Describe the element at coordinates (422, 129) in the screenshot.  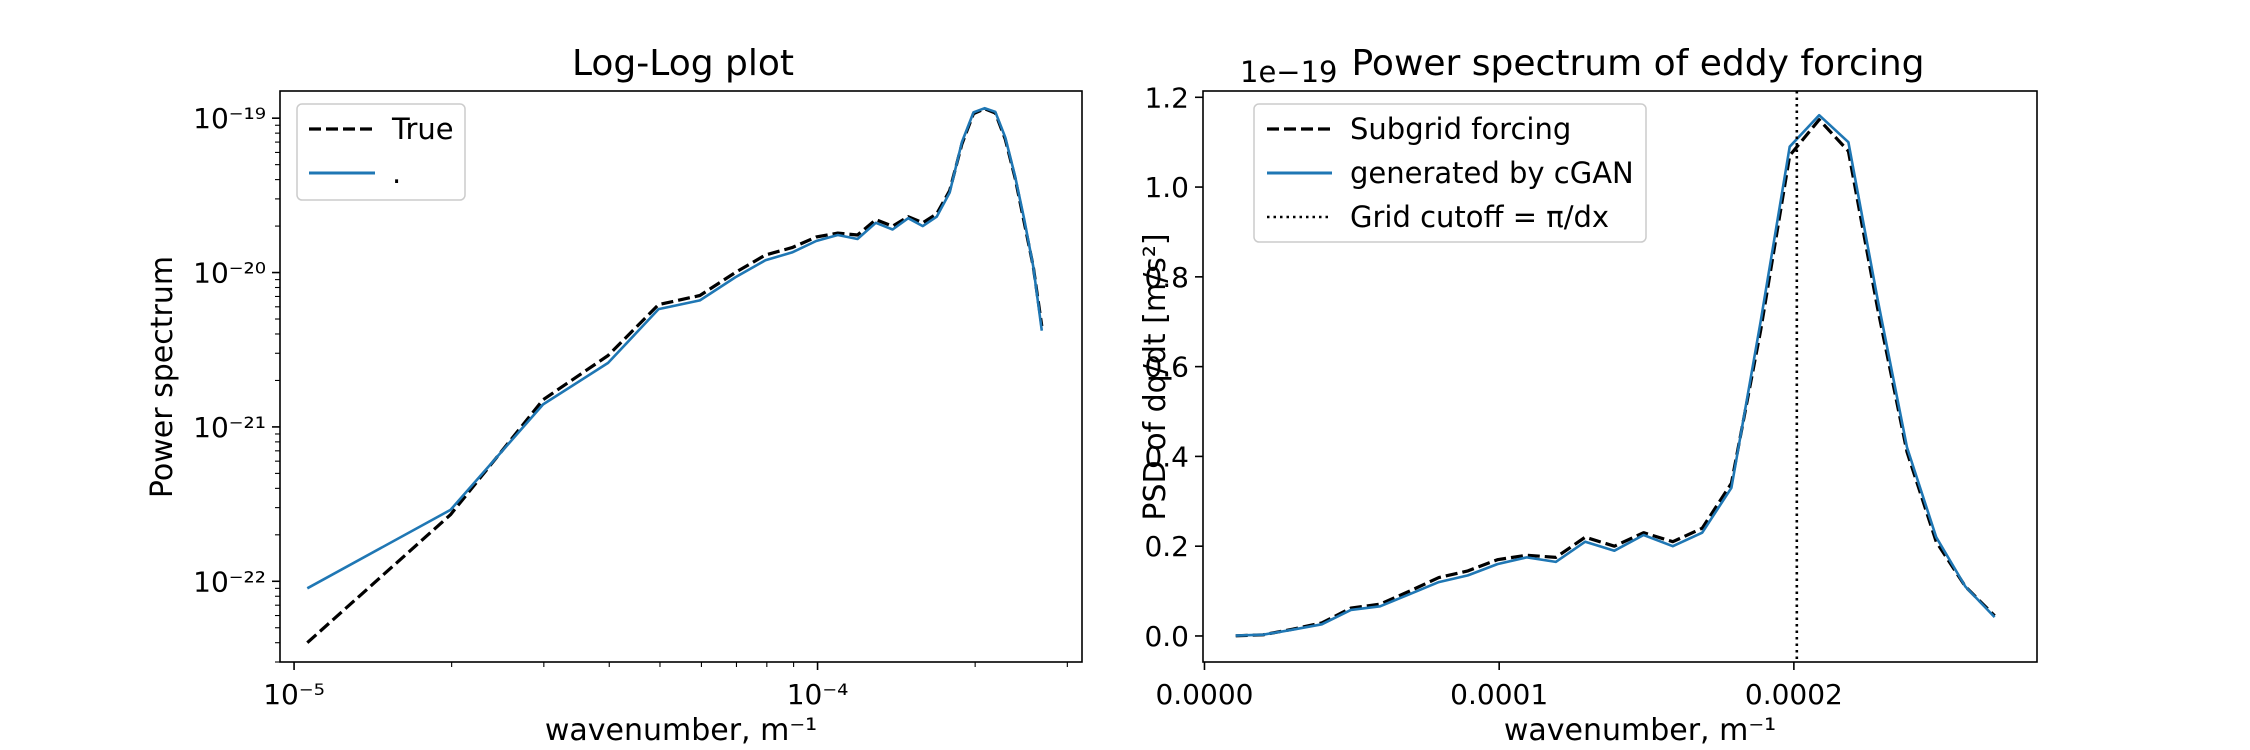
I see `legend-label-true: True` at that location.